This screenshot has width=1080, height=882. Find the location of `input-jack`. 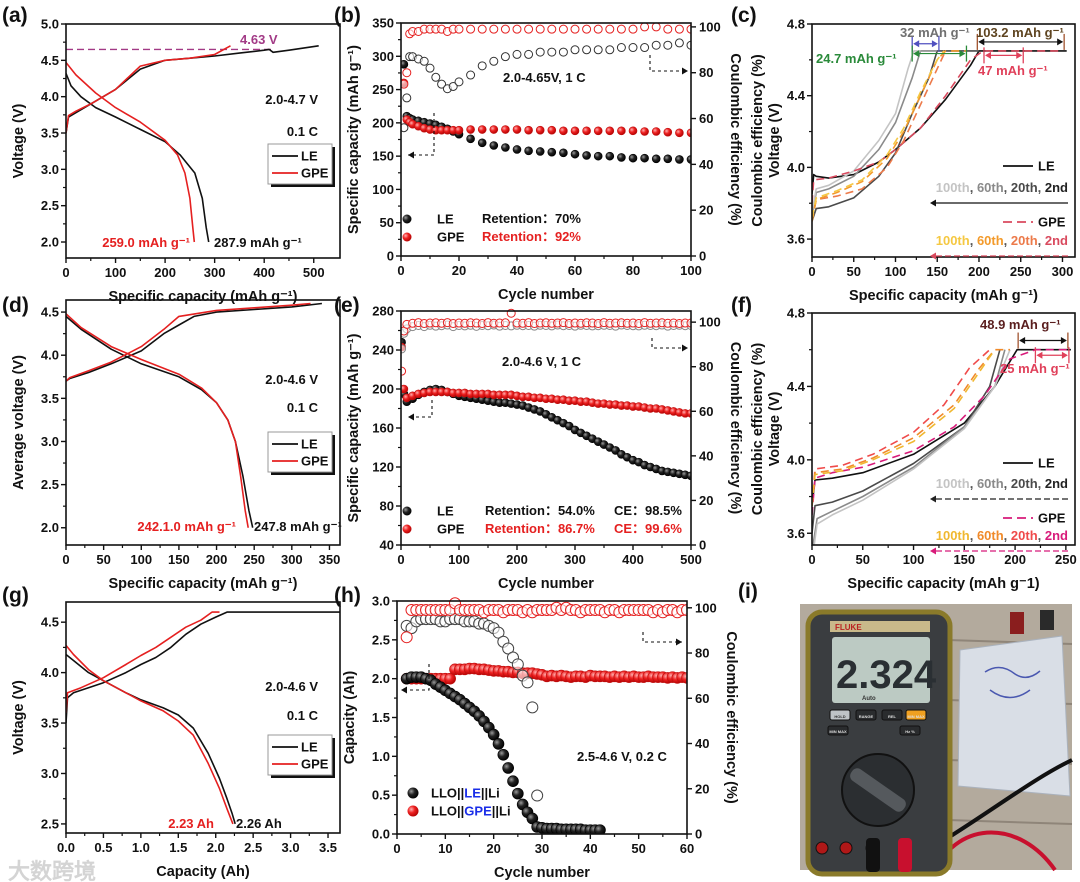

input-jack is located at coordinates (846, 848).